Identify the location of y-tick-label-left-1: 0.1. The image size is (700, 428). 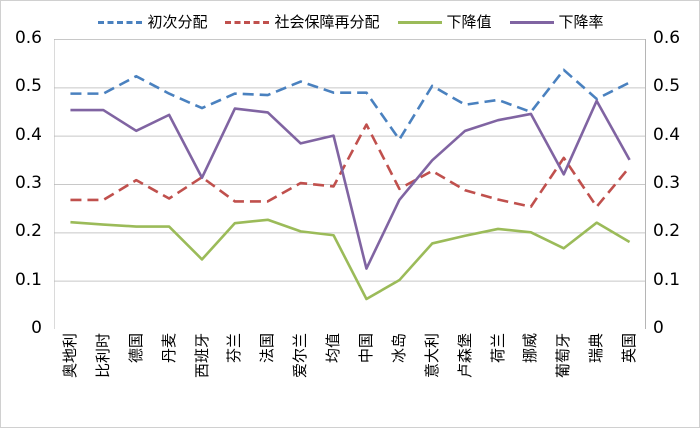
(28, 279).